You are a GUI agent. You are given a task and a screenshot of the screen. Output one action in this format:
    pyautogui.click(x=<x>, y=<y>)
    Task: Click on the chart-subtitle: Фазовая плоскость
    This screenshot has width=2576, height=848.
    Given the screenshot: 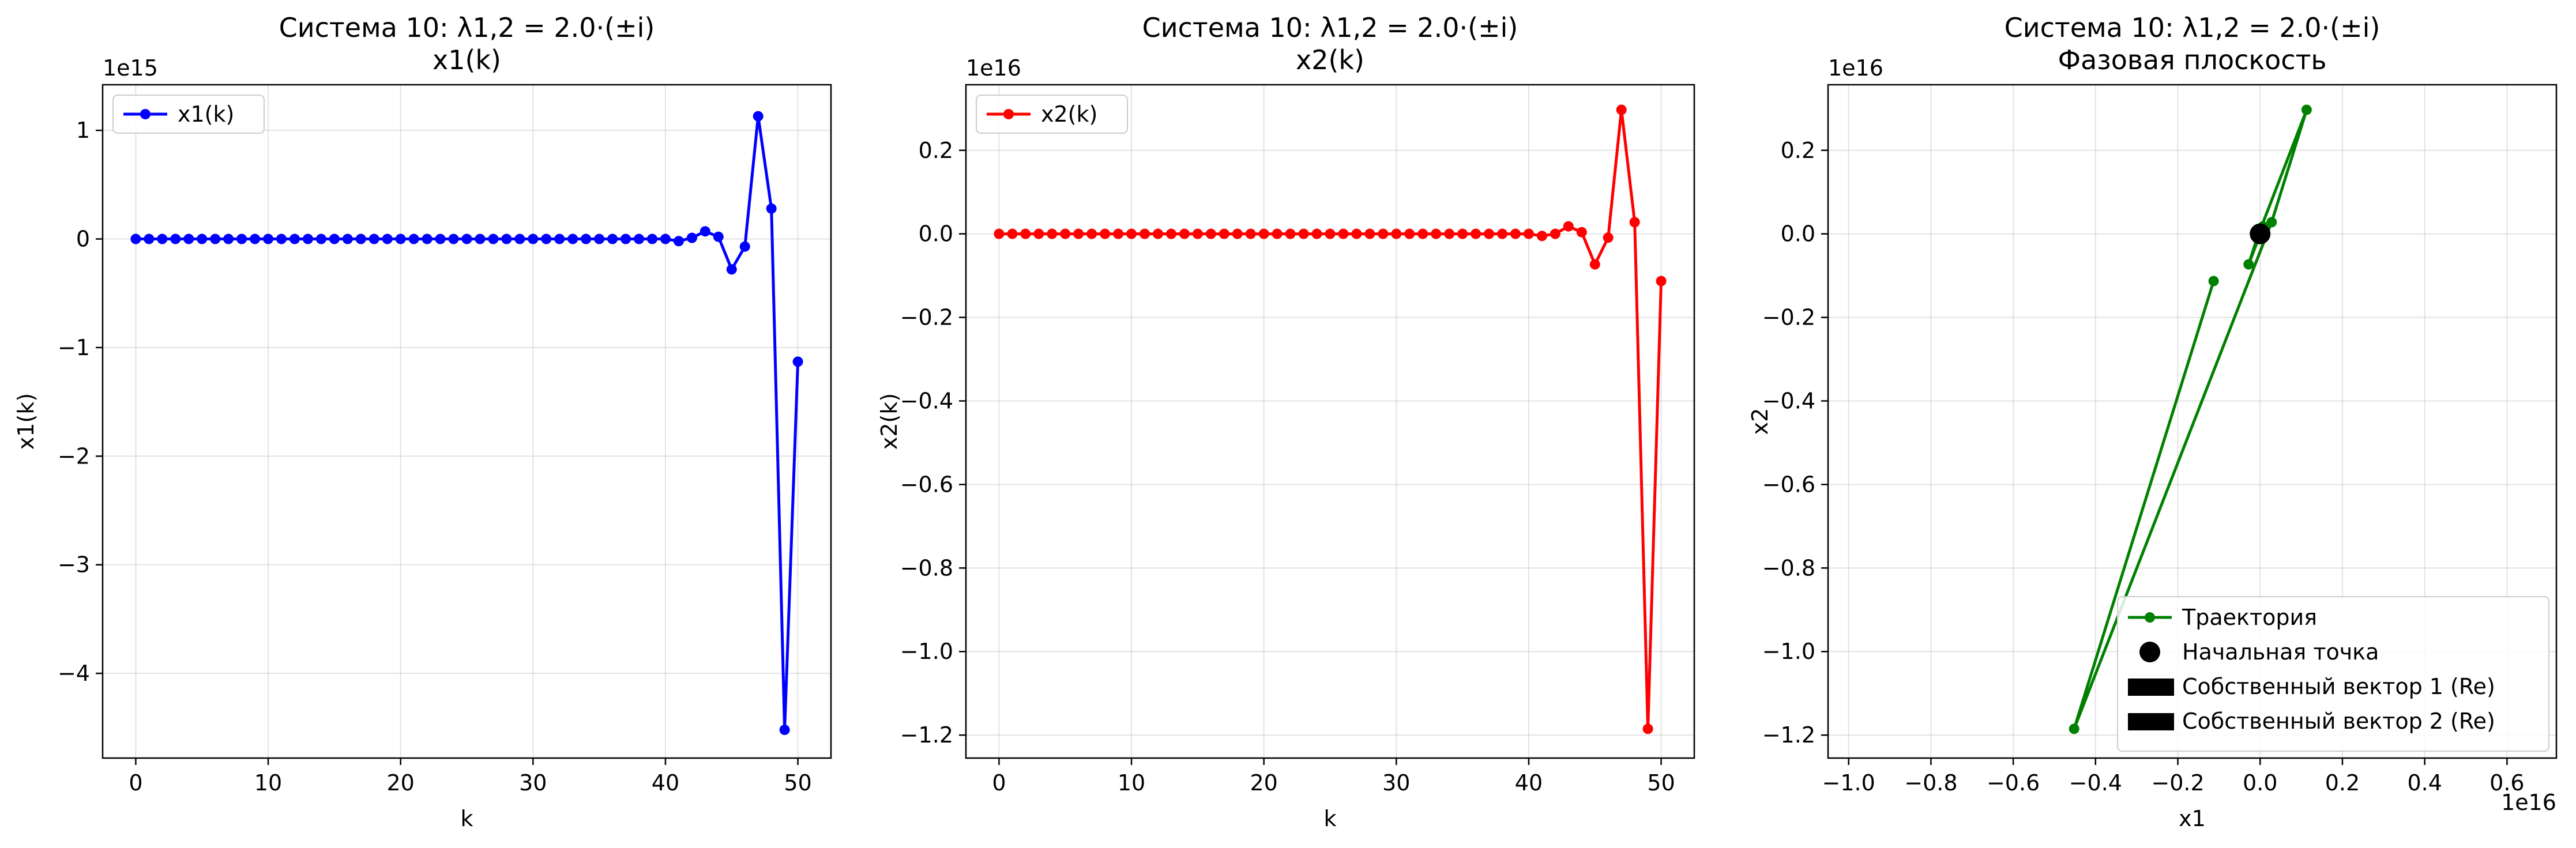 What is the action you would take?
    pyautogui.click(x=2192, y=60)
    